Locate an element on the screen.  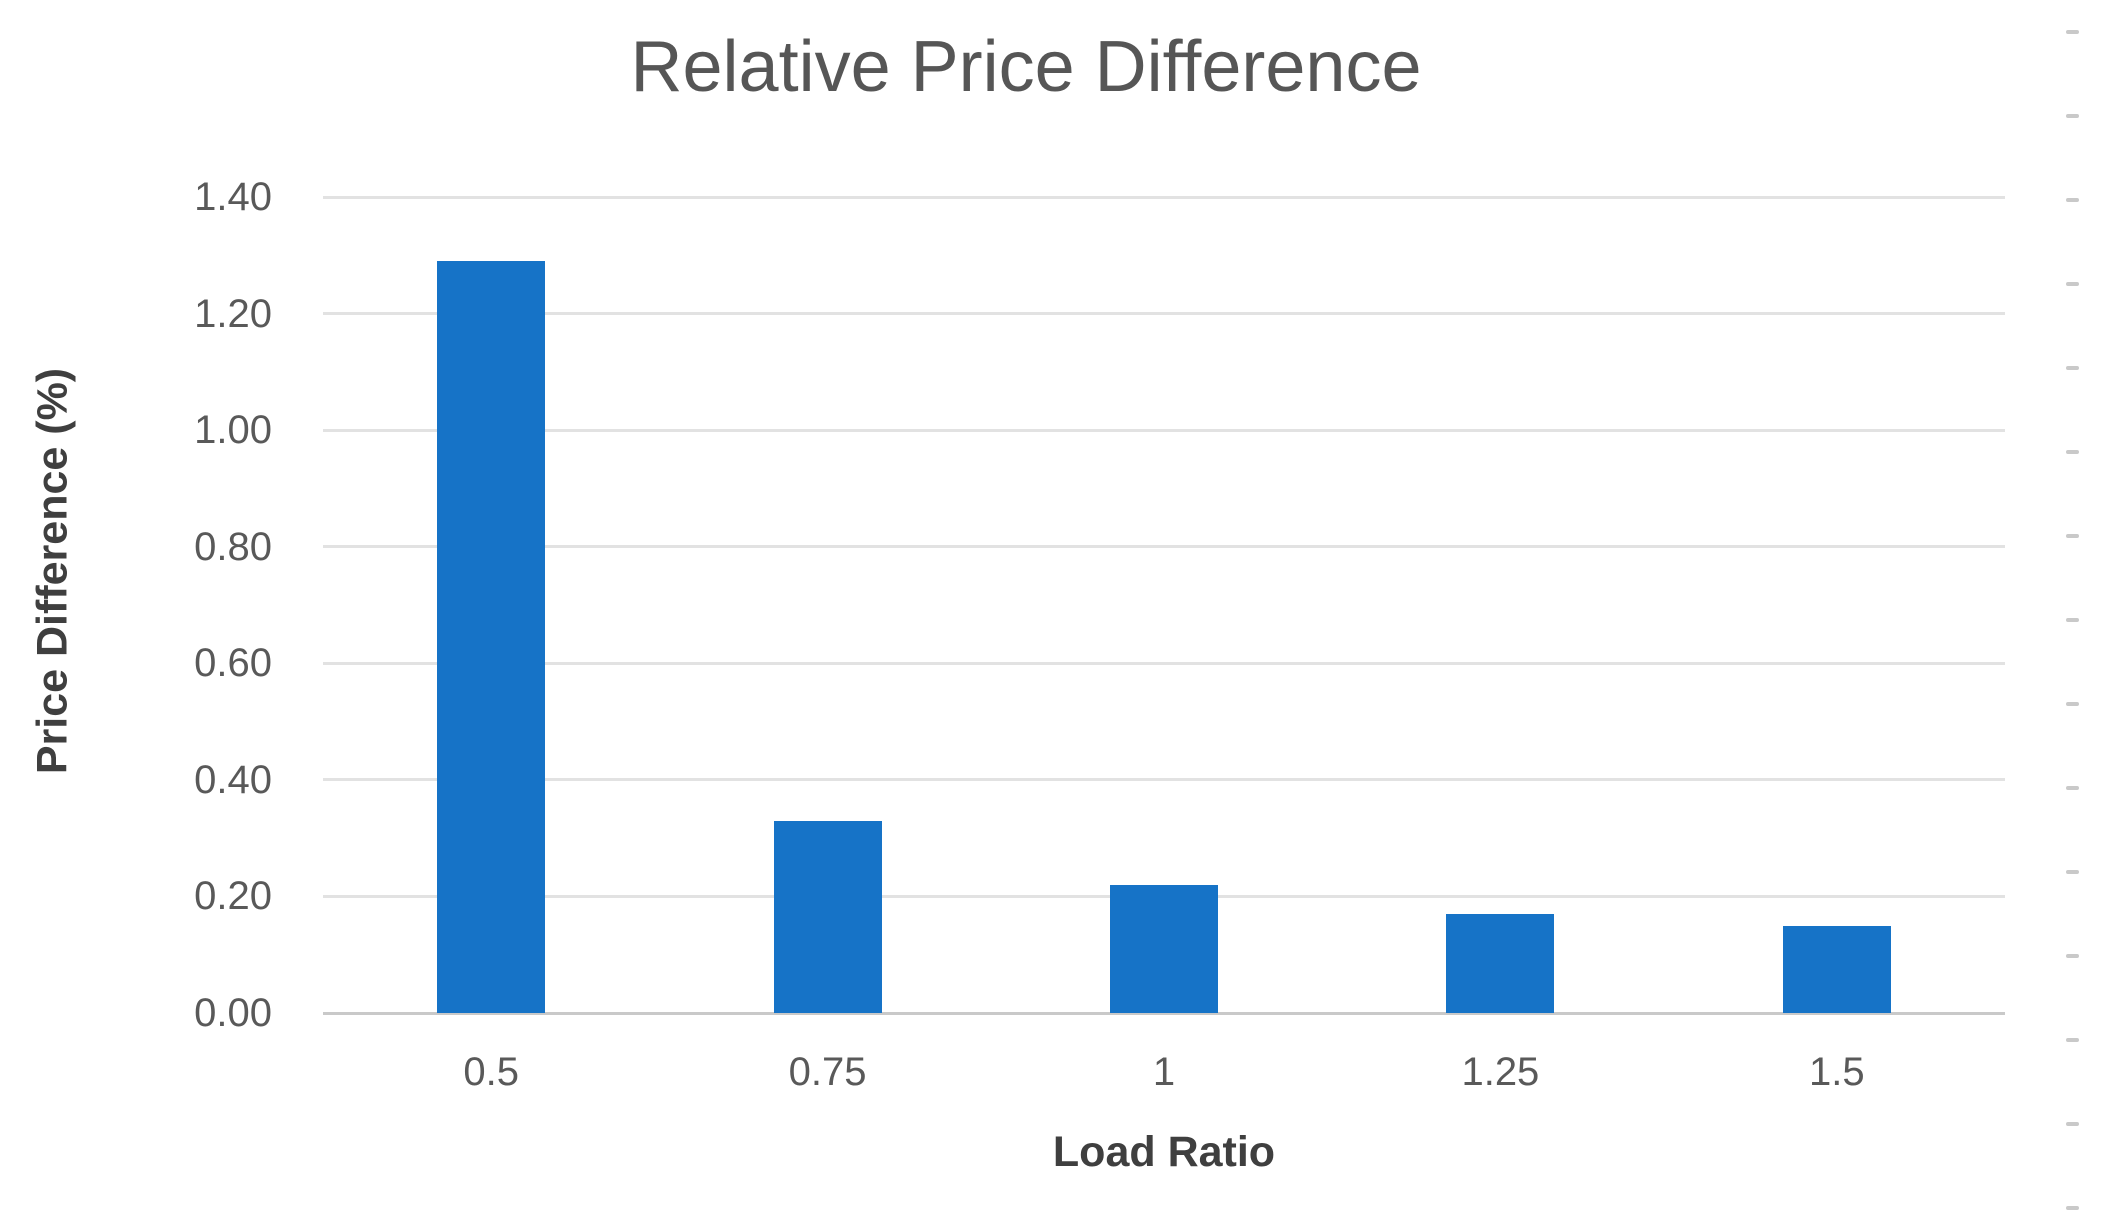
x-axis-baseline is located at coordinates (1164, 1013).